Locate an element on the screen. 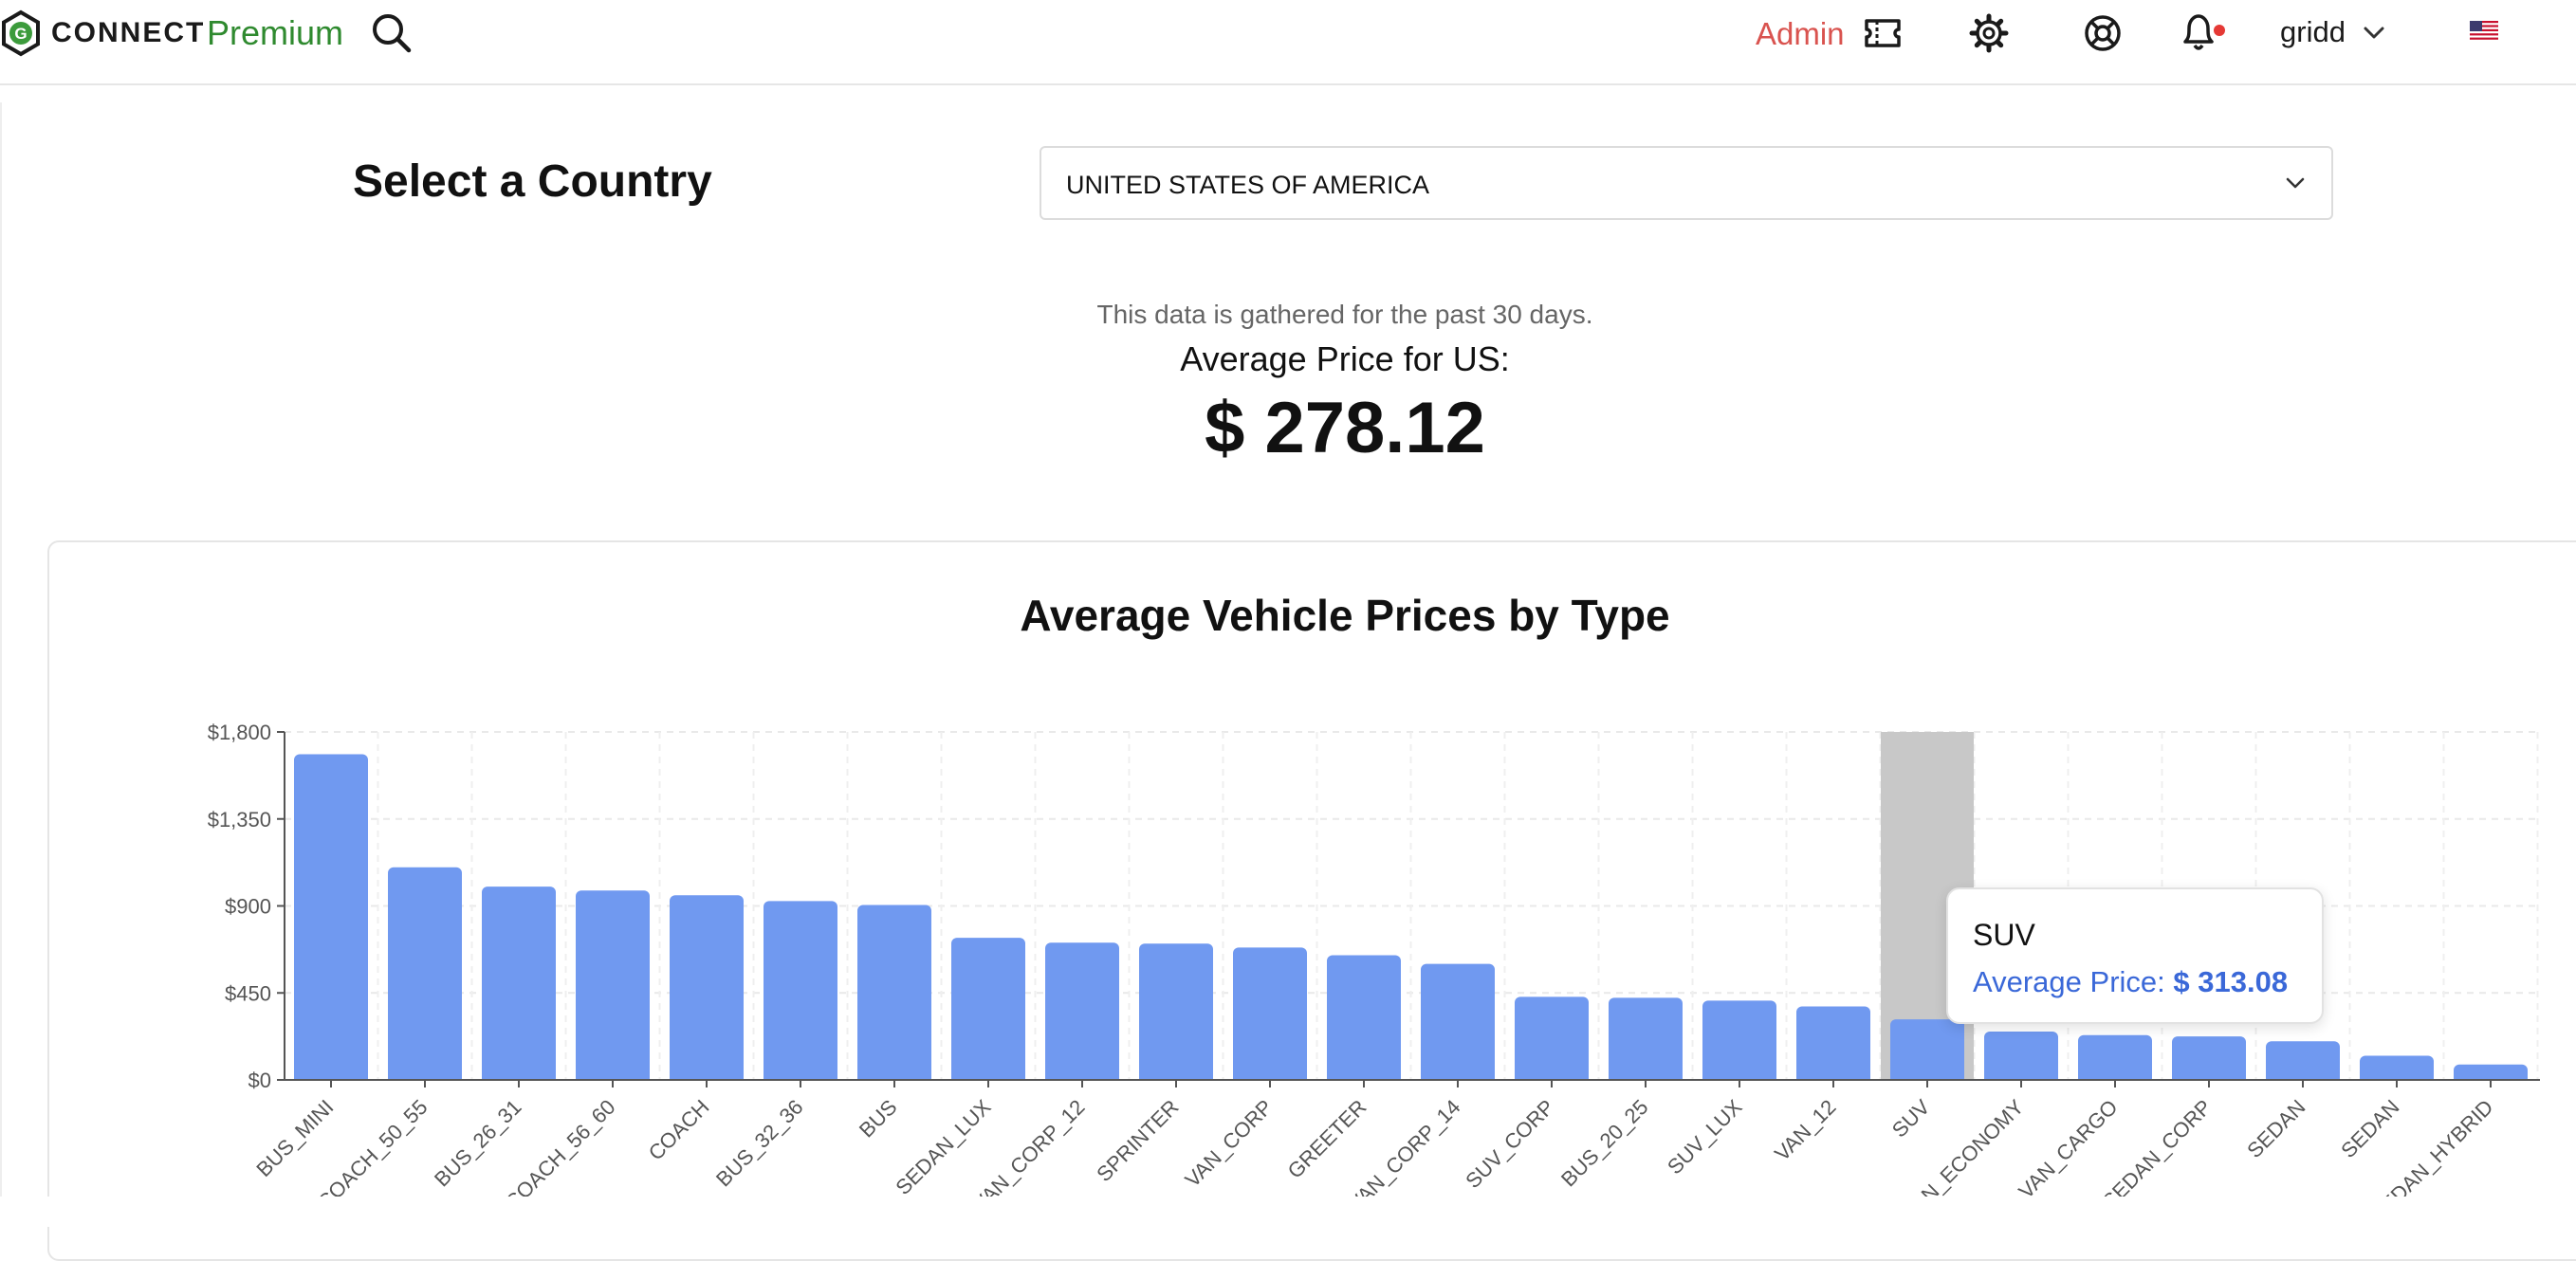 The height and width of the screenshot is (1261, 2576). x-tick-label: BUS_32_36 is located at coordinates (759, 1143).